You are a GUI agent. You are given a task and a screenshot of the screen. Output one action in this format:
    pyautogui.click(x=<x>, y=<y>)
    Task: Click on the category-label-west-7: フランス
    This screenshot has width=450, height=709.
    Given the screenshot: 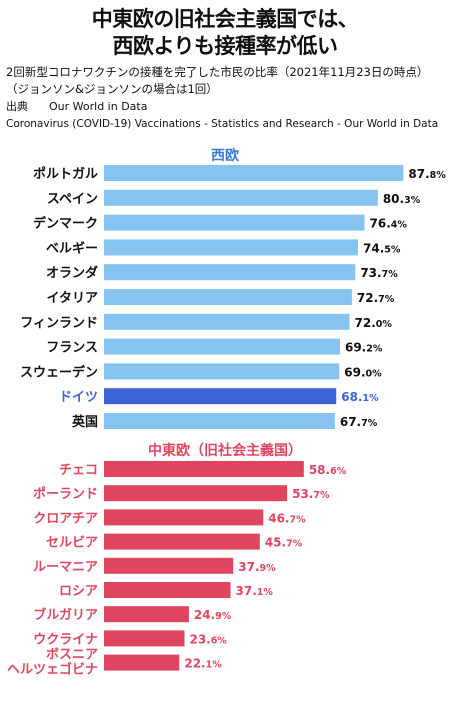 What is the action you would take?
    pyautogui.click(x=72, y=348)
    